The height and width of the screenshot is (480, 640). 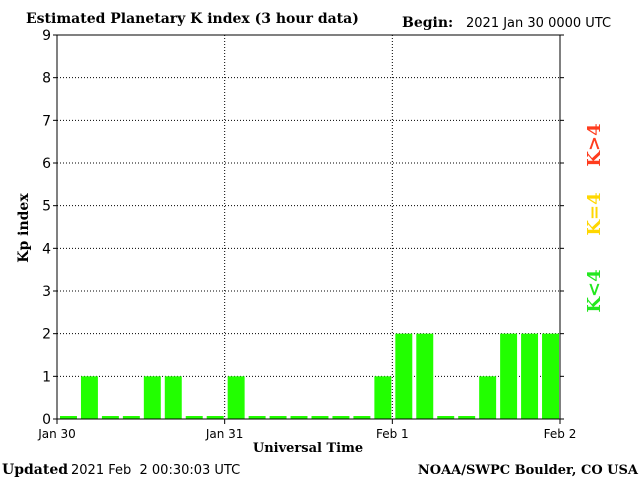 What do you see at coordinates (594, 144) in the screenshot?
I see `legend-k-gt-4: K>4` at bounding box center [594, 144].